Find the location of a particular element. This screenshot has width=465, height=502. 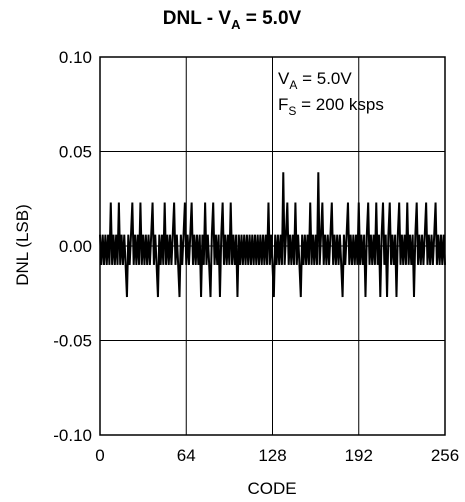

y-tick-label: -0.10 is located at coordinates (72, 435).